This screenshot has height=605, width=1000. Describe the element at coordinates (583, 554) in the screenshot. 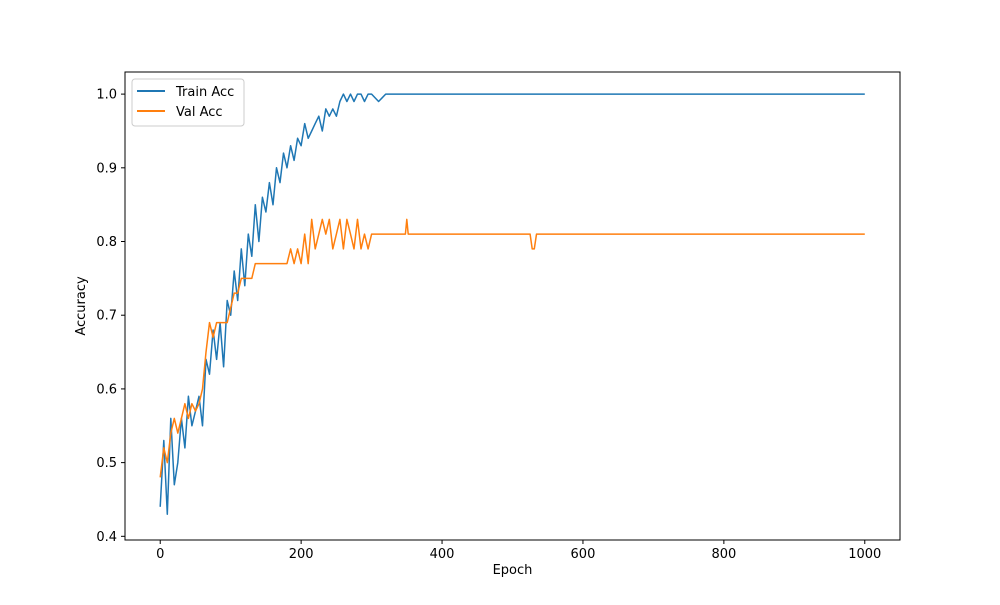

I see `x-tick-label: 600` at that location.